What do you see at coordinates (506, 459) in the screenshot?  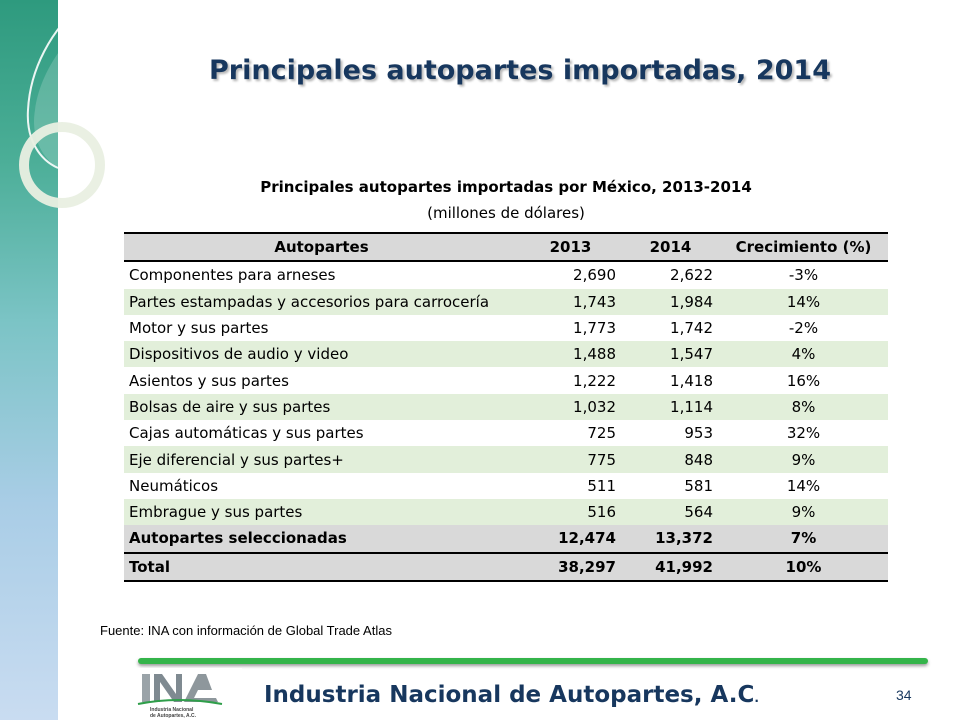 I see `table-row: Eje diferencial y sus partes+ 775 848 9%` at bounding box center [506, 459].